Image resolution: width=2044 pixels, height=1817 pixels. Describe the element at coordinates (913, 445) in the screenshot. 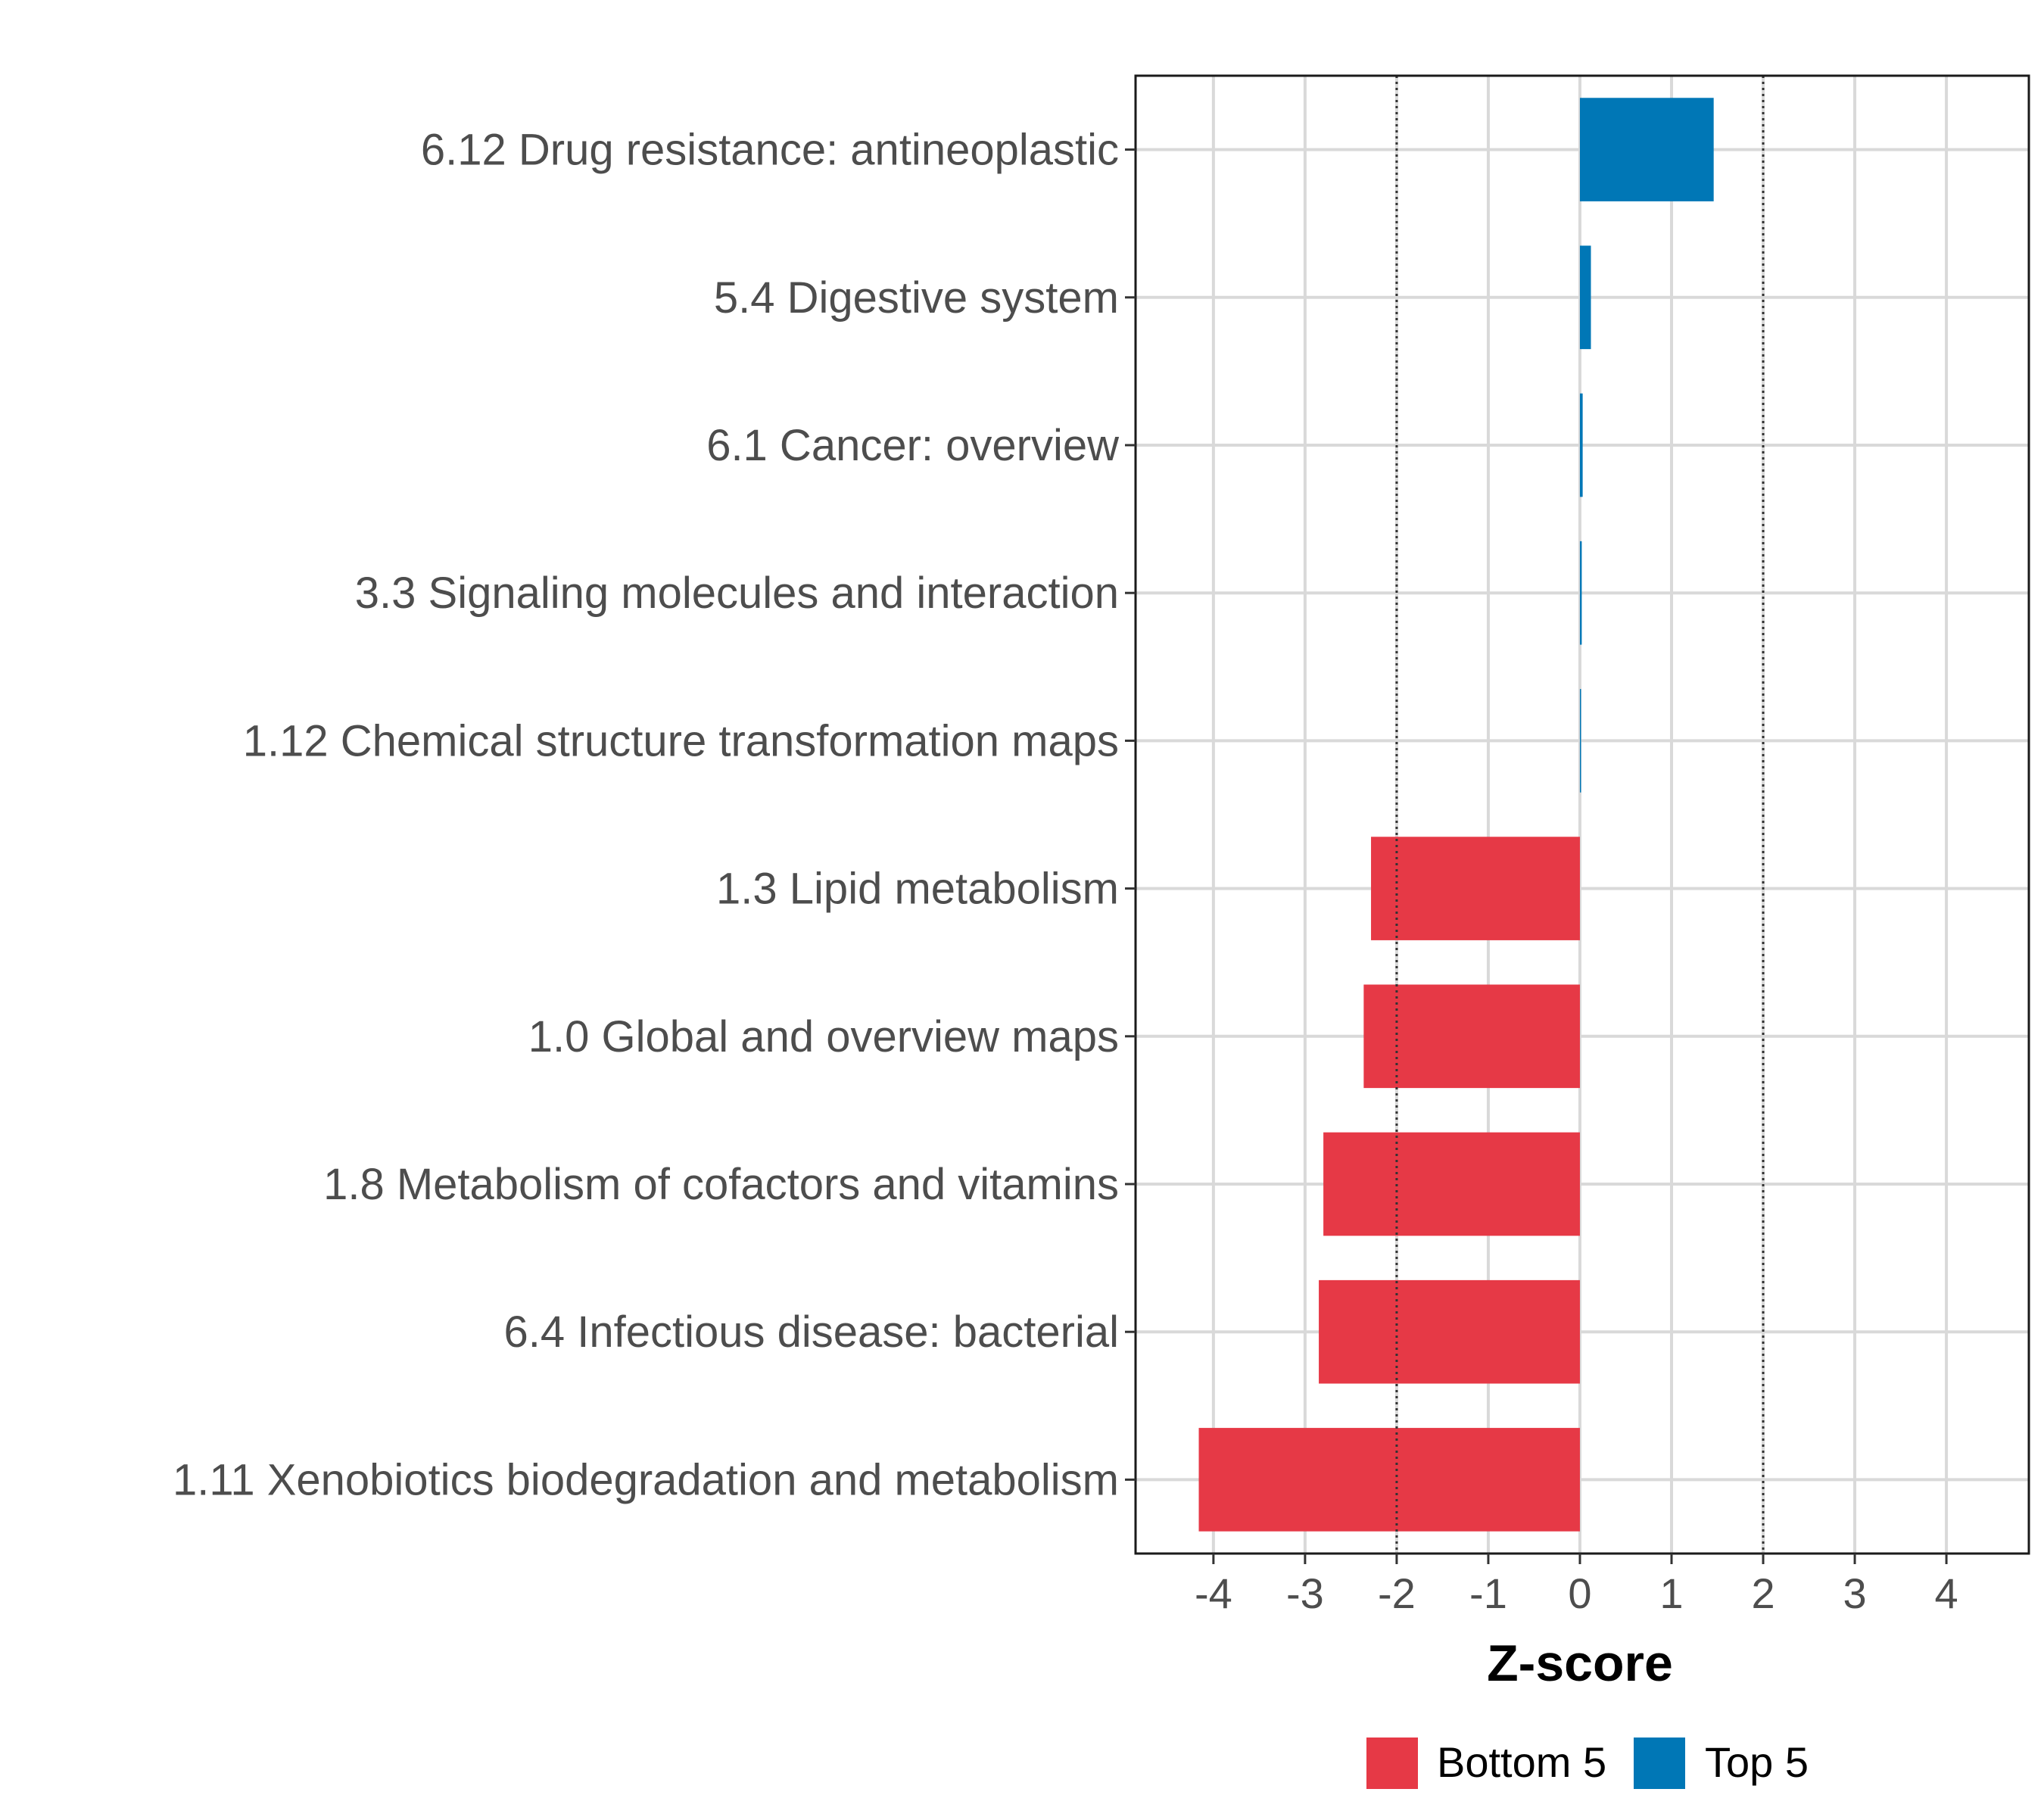

I see `category-label-2: 6.1 Cancer: overview` at that location.